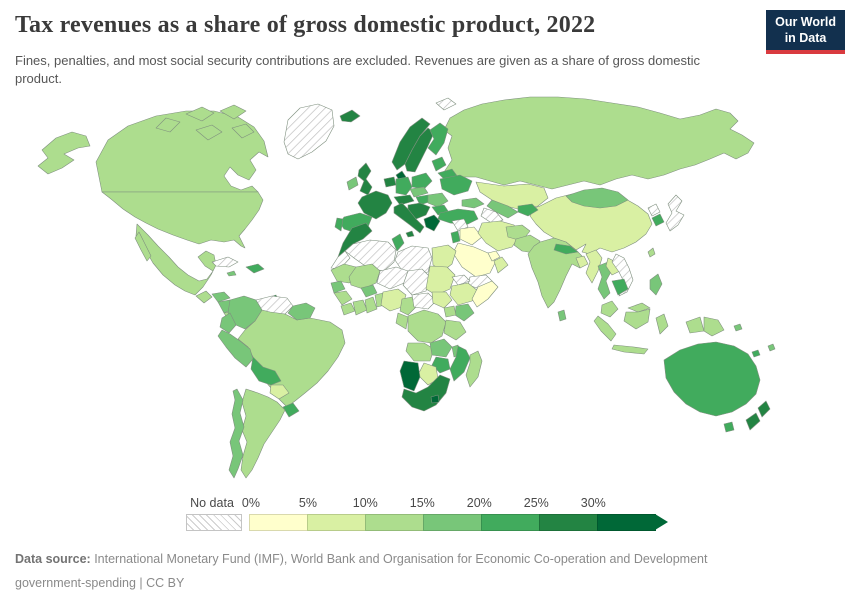  Describe the element at coordinates (738, 327) in the screenshot. I see `country-solomon-islands` at that location.